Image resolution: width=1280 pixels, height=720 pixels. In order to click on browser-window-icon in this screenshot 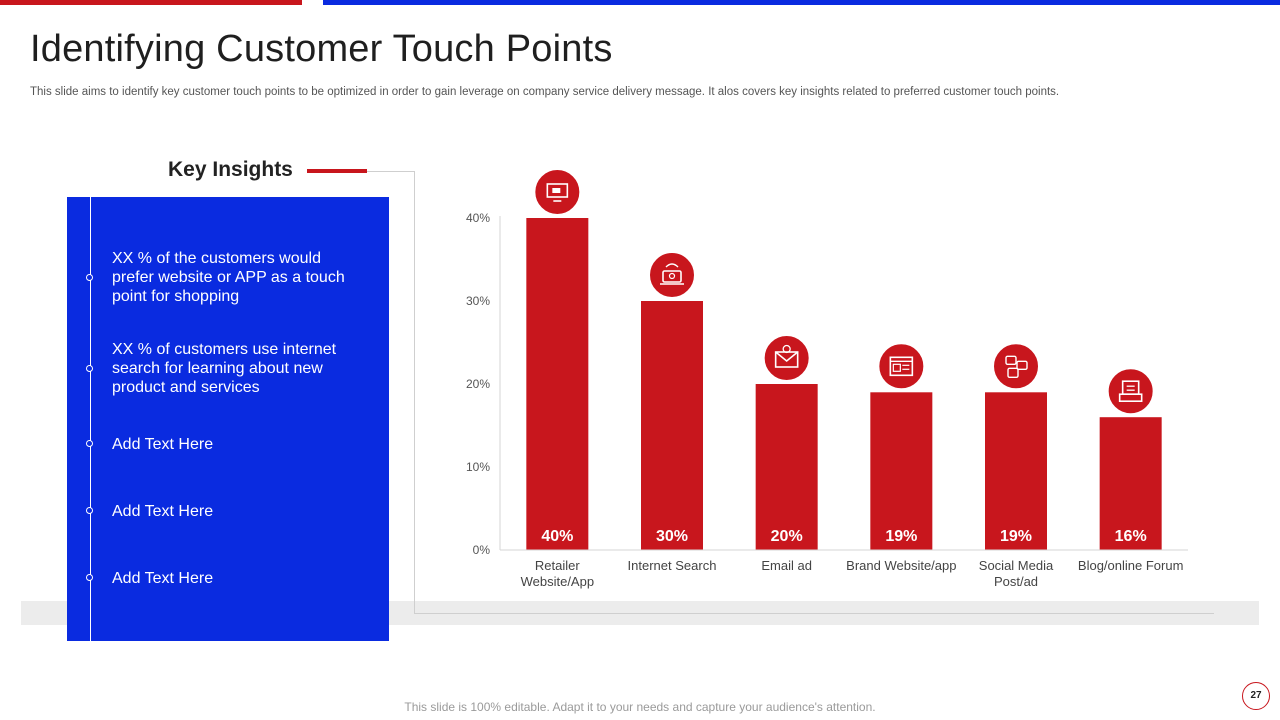, I will do `click(901, 366)`.